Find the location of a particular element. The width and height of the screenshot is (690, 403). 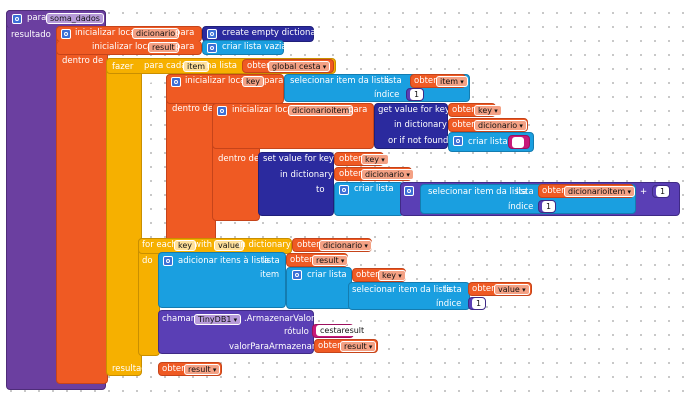

get-value-var: value is located at coordinates (512, 289).